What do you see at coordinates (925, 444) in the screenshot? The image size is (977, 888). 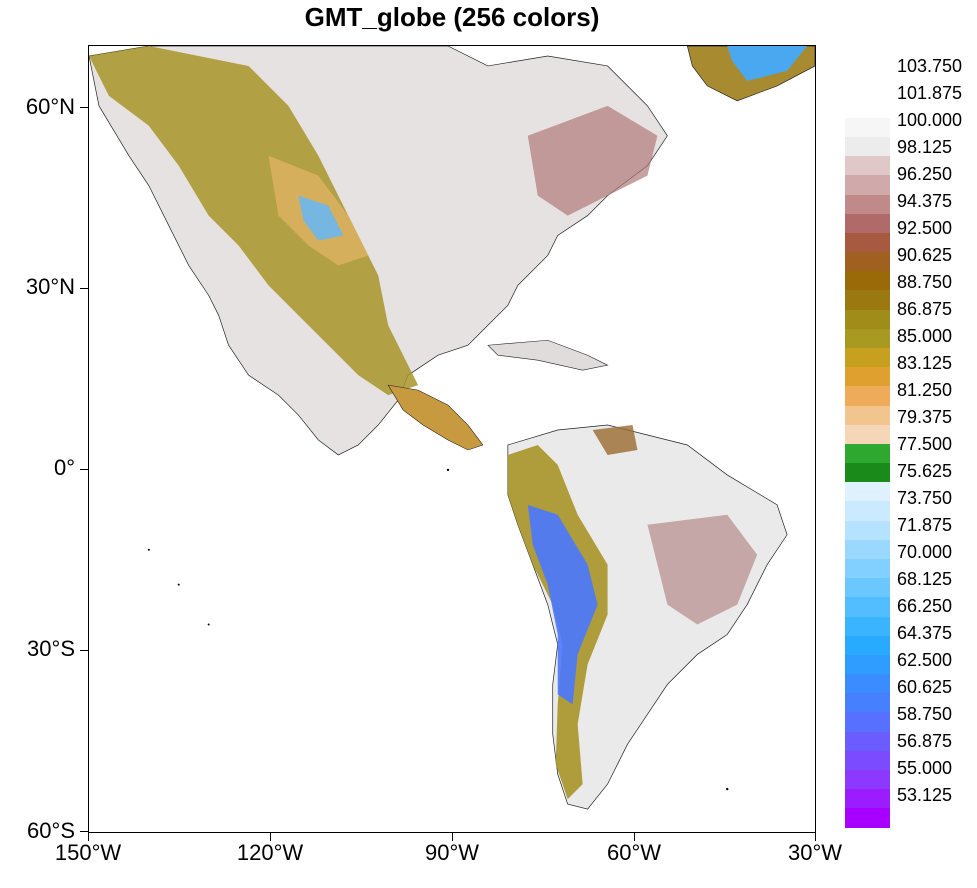 I see `colorbar-label: 77.500` at bounding box center [925, 444].